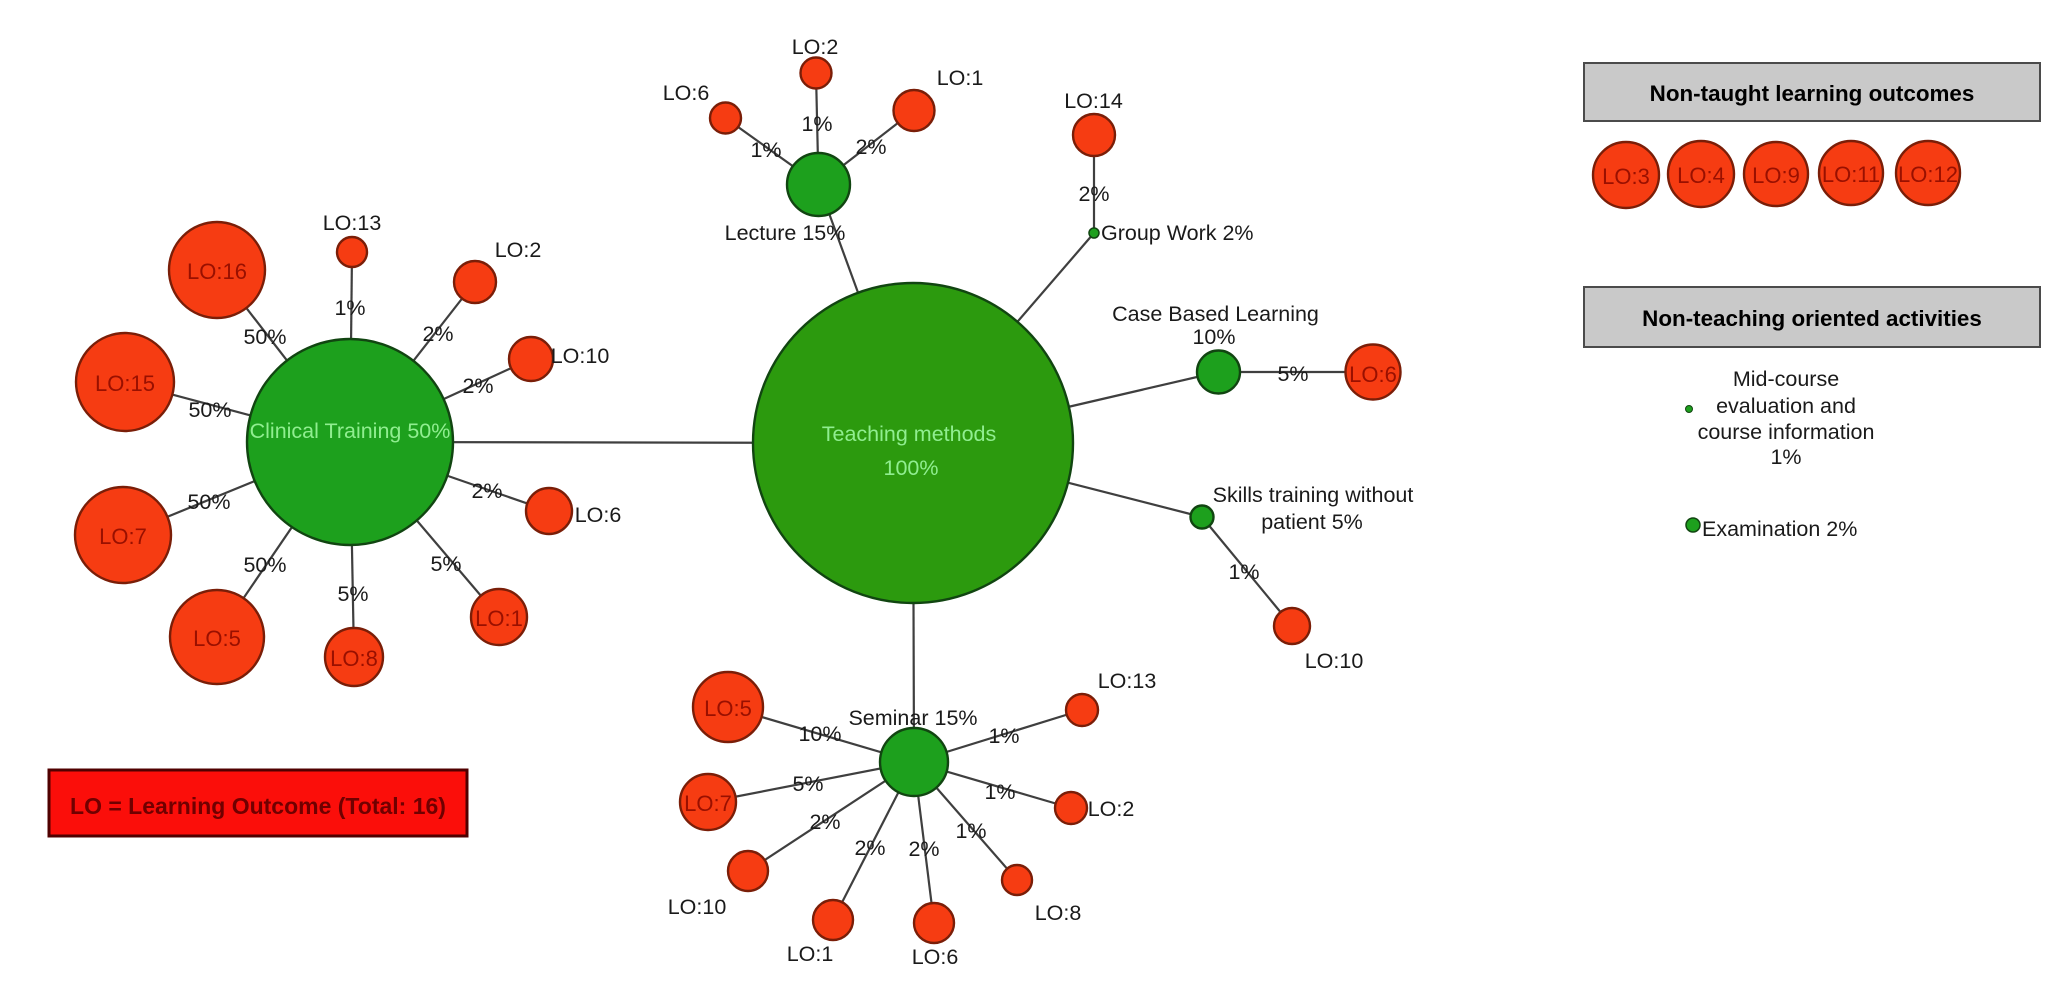 This screenshot has height=1001, width=2059. What do you see at coordinates (1313, 495) in the screenshot?
I see `svg-text: Skills training without` at bounding box center [1313, 495].